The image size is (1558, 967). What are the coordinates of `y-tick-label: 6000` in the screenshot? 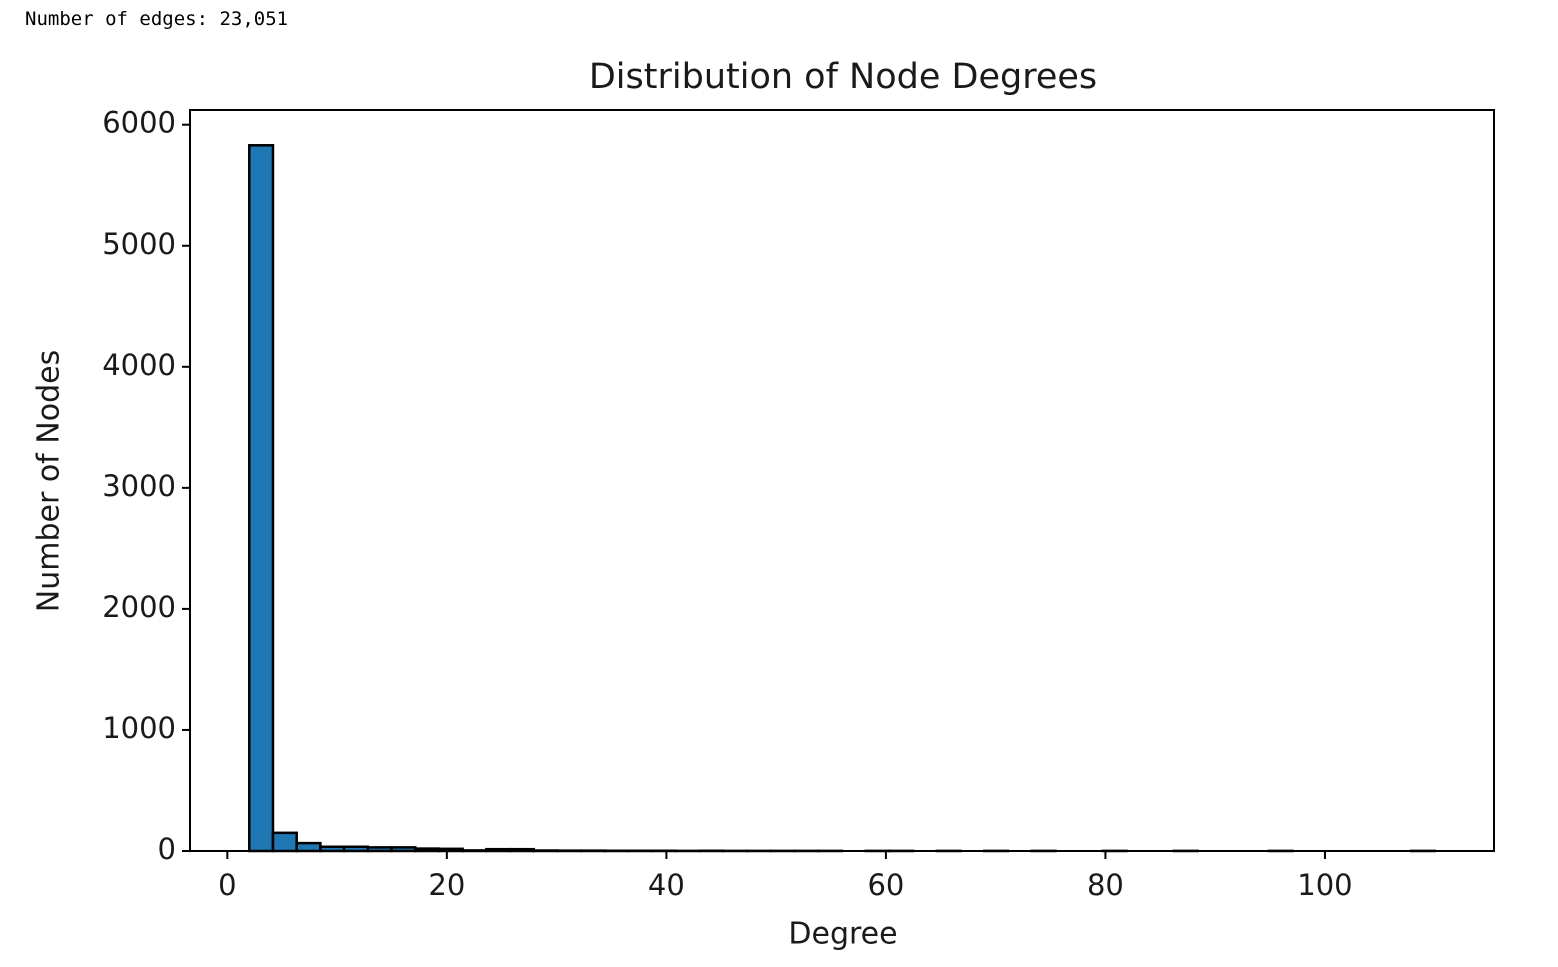 It's located at (139, 123).